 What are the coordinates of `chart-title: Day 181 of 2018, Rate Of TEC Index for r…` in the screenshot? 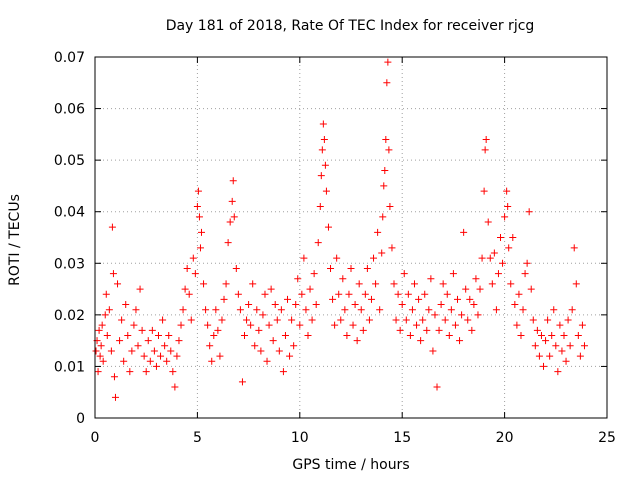 It's located at (350, 26).